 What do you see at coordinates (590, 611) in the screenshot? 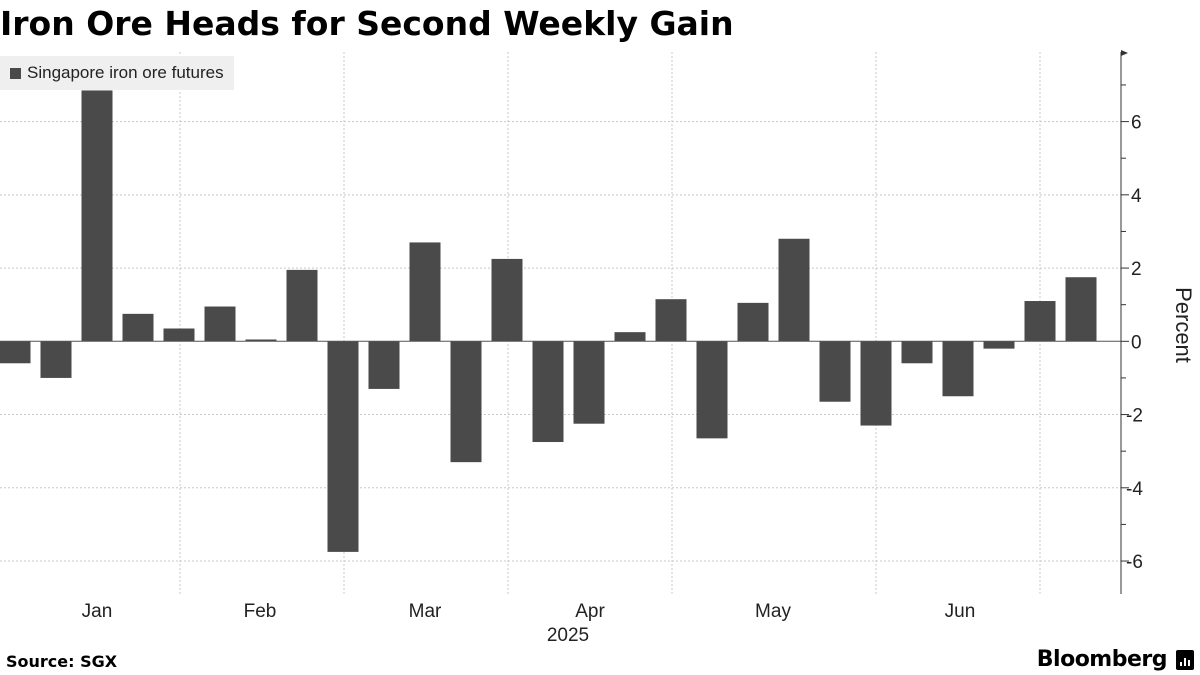
I see `x-tick-label: Apr` at bounding box center [590, 611].